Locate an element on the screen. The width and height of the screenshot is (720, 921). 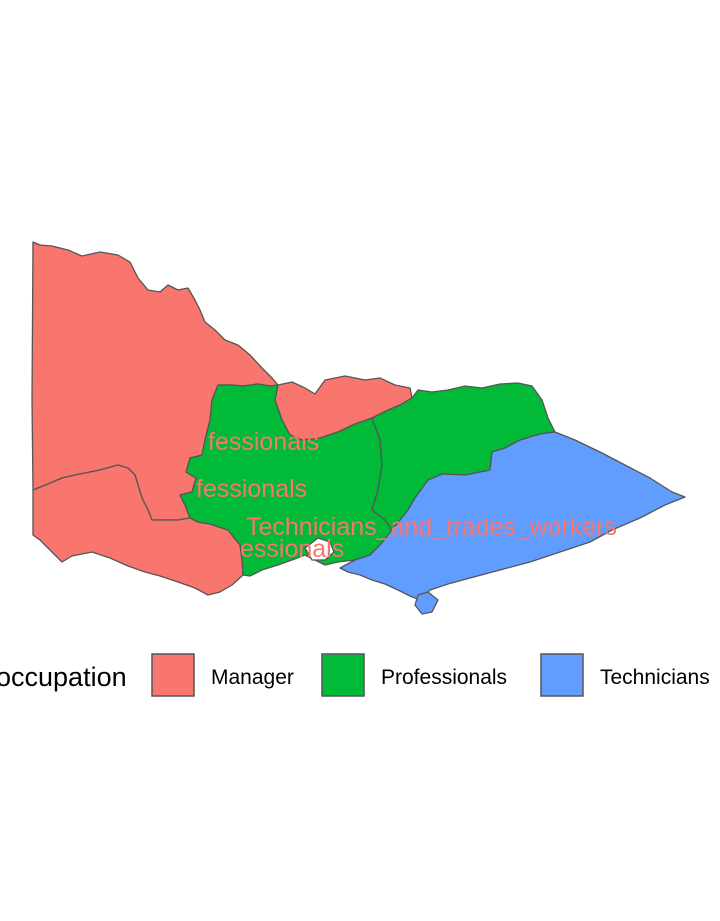
region-central is located at coordinates (286, 480).